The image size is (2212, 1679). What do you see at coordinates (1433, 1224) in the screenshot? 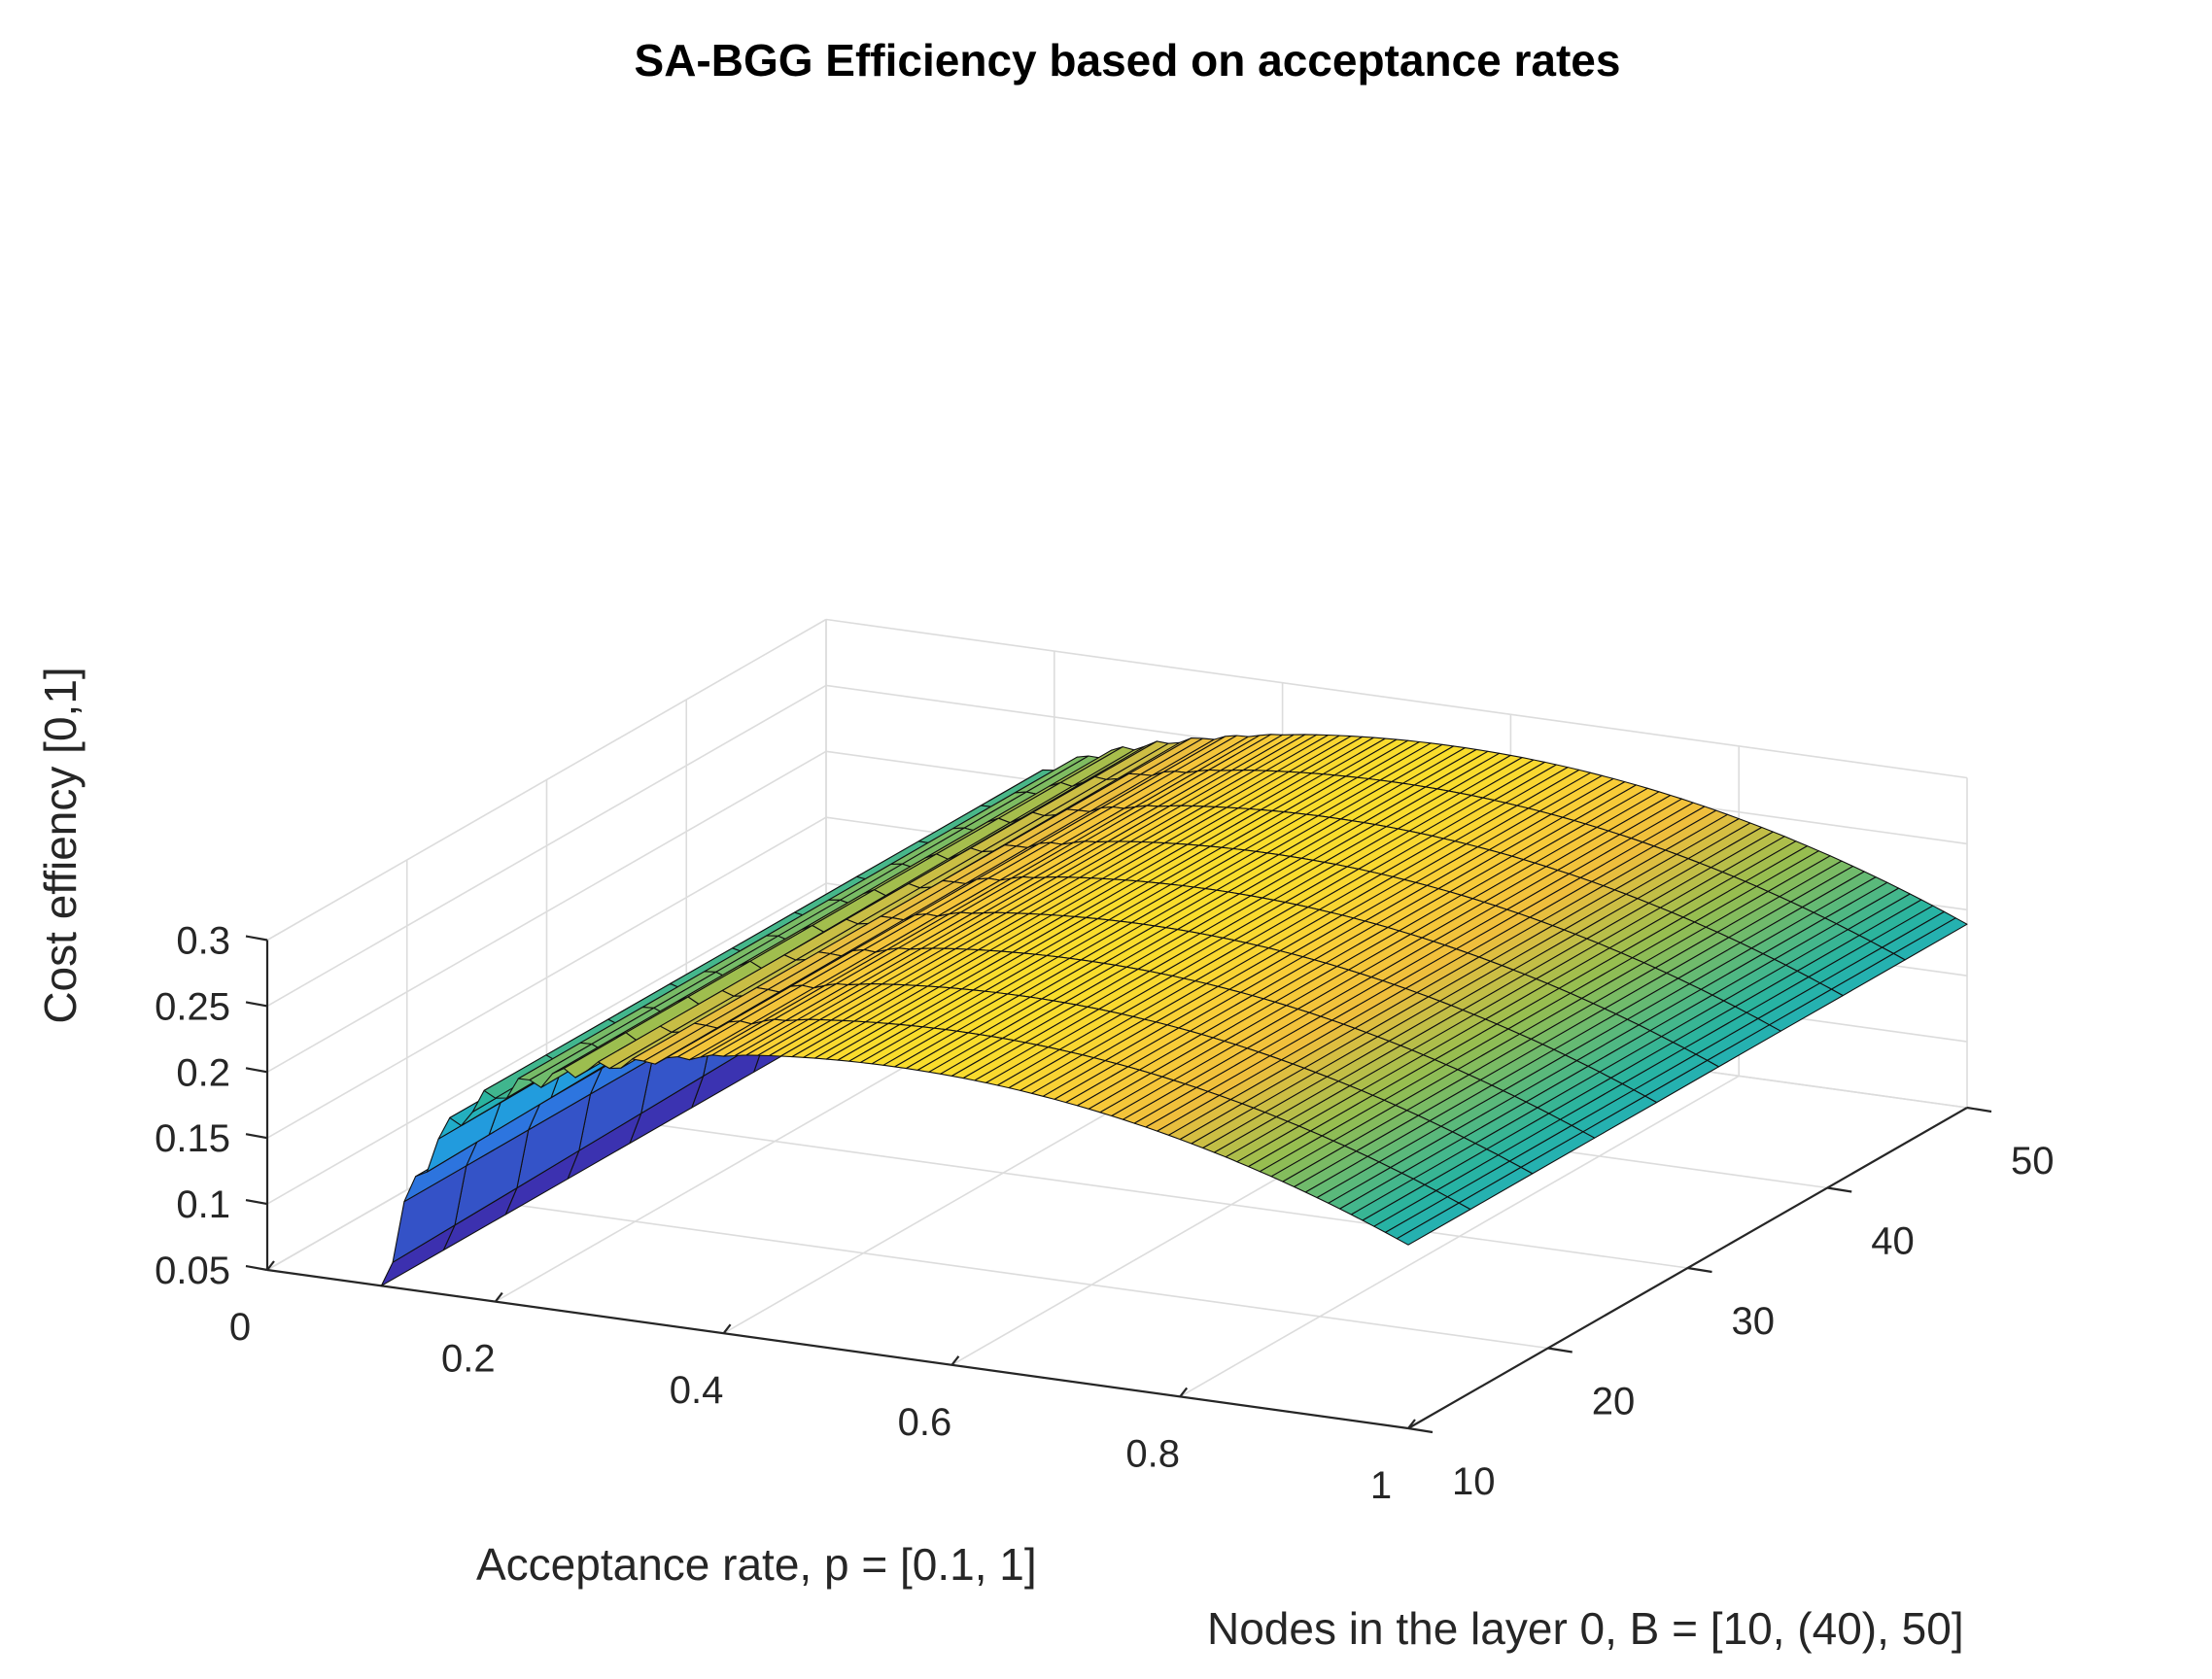
I see `surface-patch` at bounding box center [1433, 1224].